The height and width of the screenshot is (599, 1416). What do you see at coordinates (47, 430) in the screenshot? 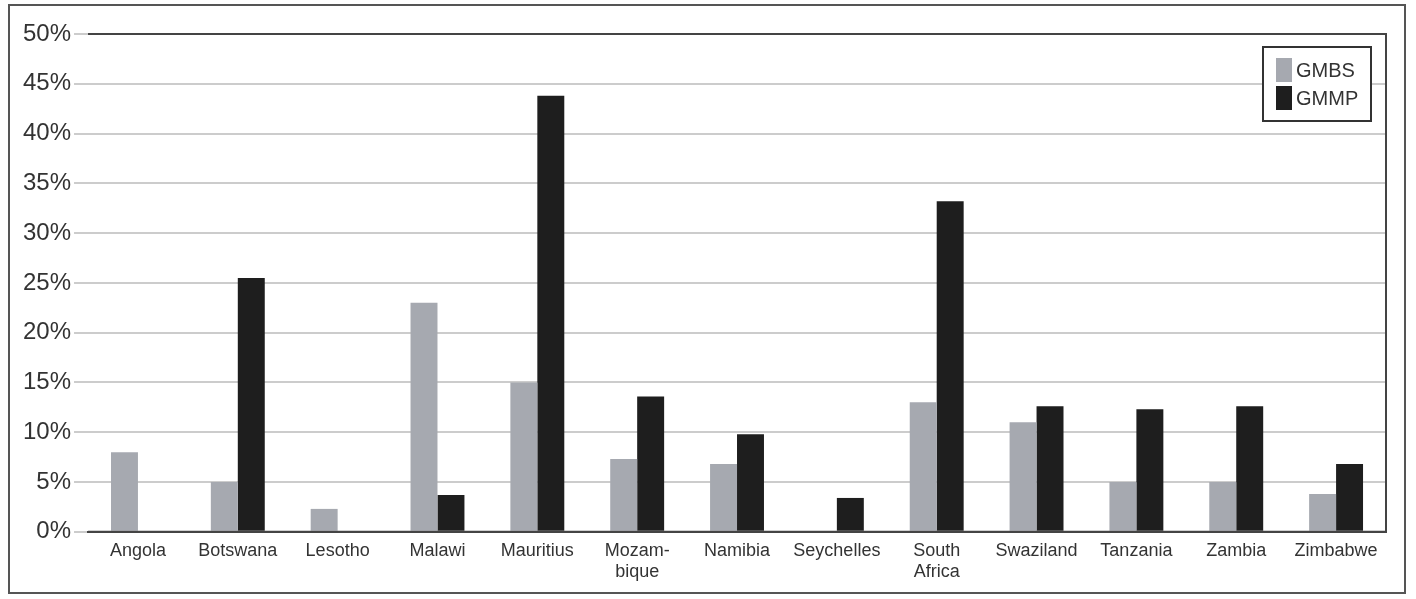
I see `y-tick-label: 10%` at bounding box center [47, 430].